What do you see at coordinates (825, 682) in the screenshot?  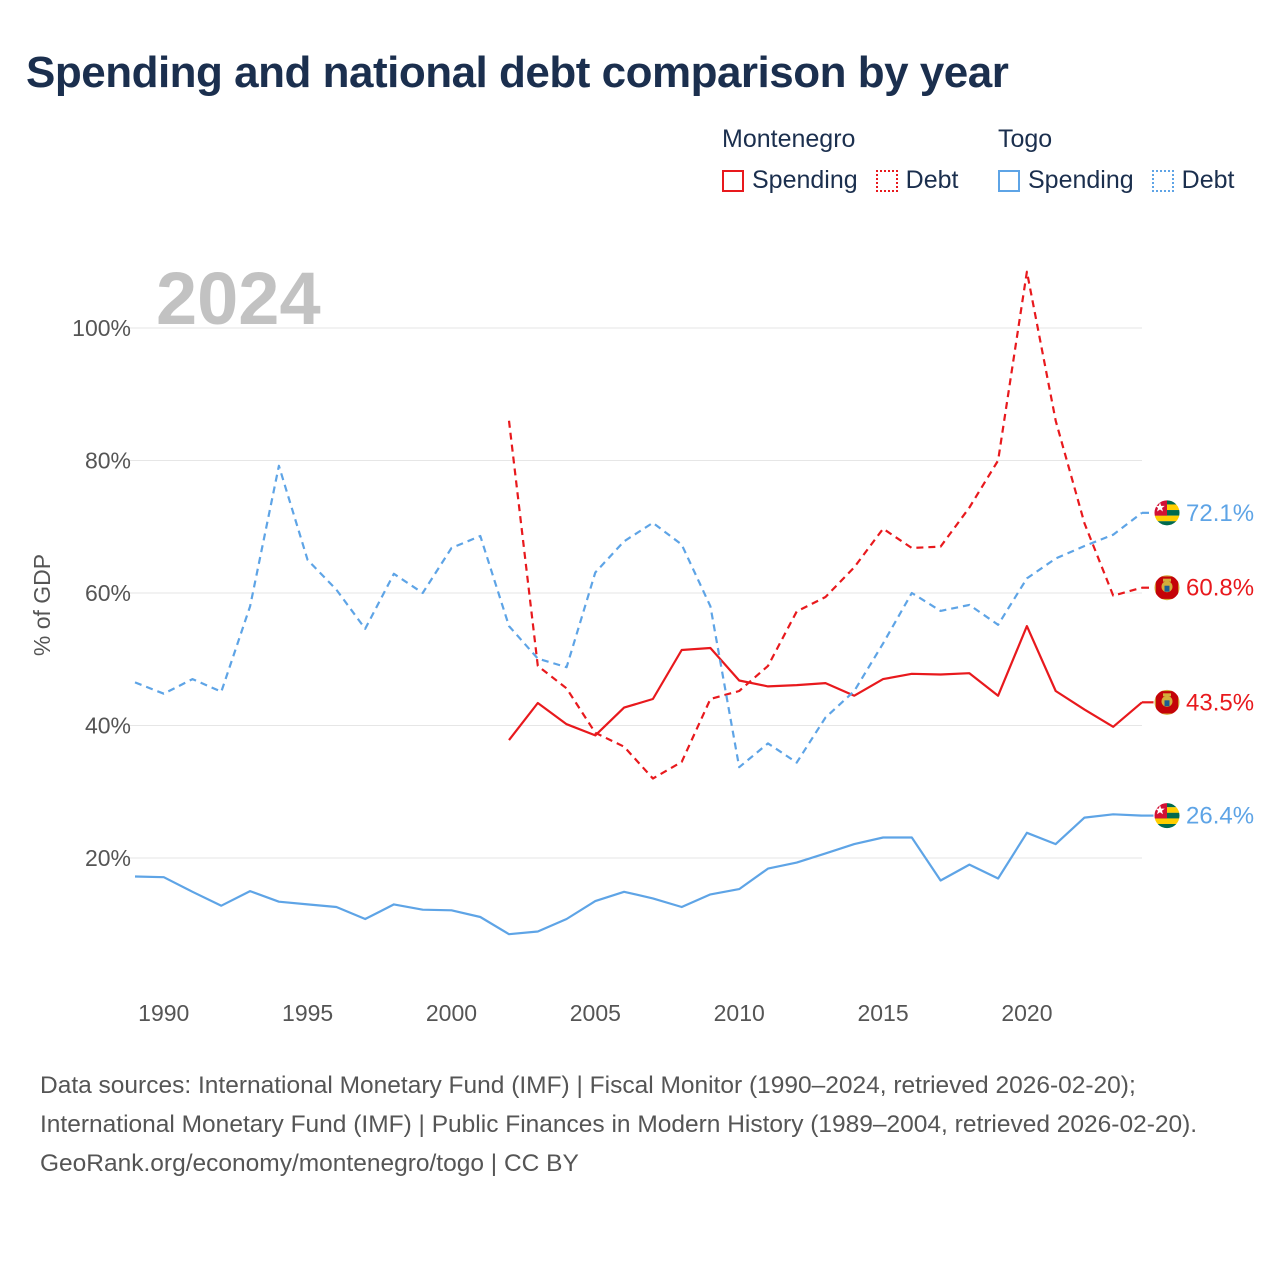 I see `montenegro-spending-line` at bounding box center [825, 682].